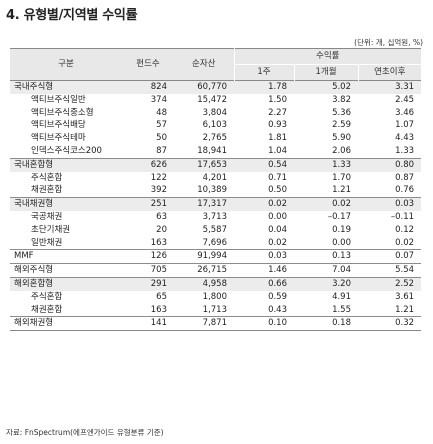 The image size is (433, 444). I want to click on cell-assets: 18,941, so click(212, 150).